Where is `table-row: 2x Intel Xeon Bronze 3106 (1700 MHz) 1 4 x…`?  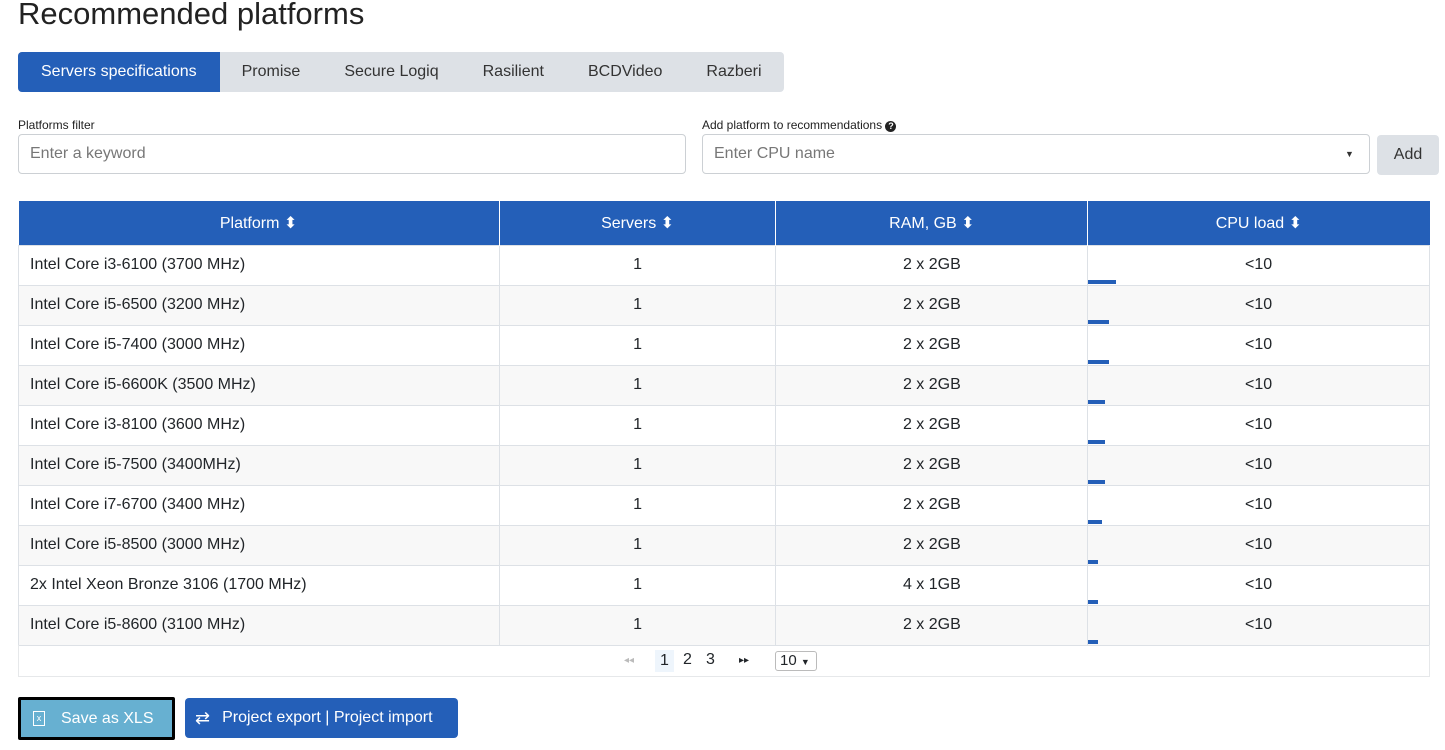 table-row: 2x Intel Xeon Bronze 3106 (1700 MHz) 1 4 x… is located at coordinates (724, 585).